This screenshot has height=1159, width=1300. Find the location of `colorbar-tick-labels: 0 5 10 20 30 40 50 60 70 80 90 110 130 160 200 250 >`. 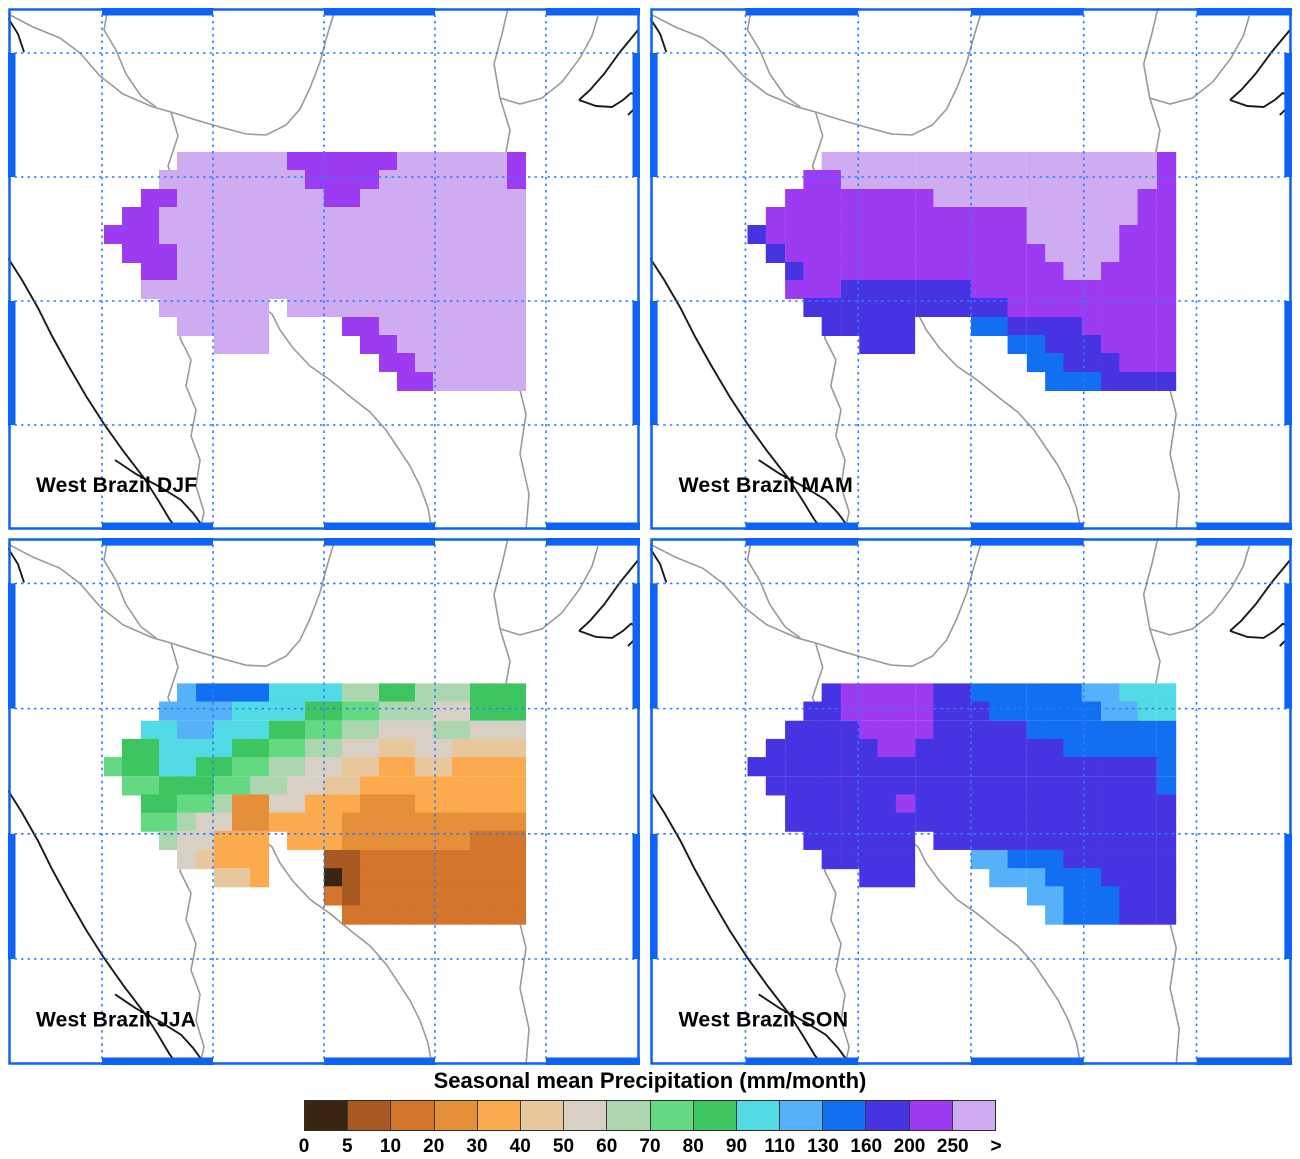

colorbar-tick-labels: 0 5 10 20 30 40 50 60 70 80 90 110 130 160 200 250 > is located at coordinates (650, 1147).